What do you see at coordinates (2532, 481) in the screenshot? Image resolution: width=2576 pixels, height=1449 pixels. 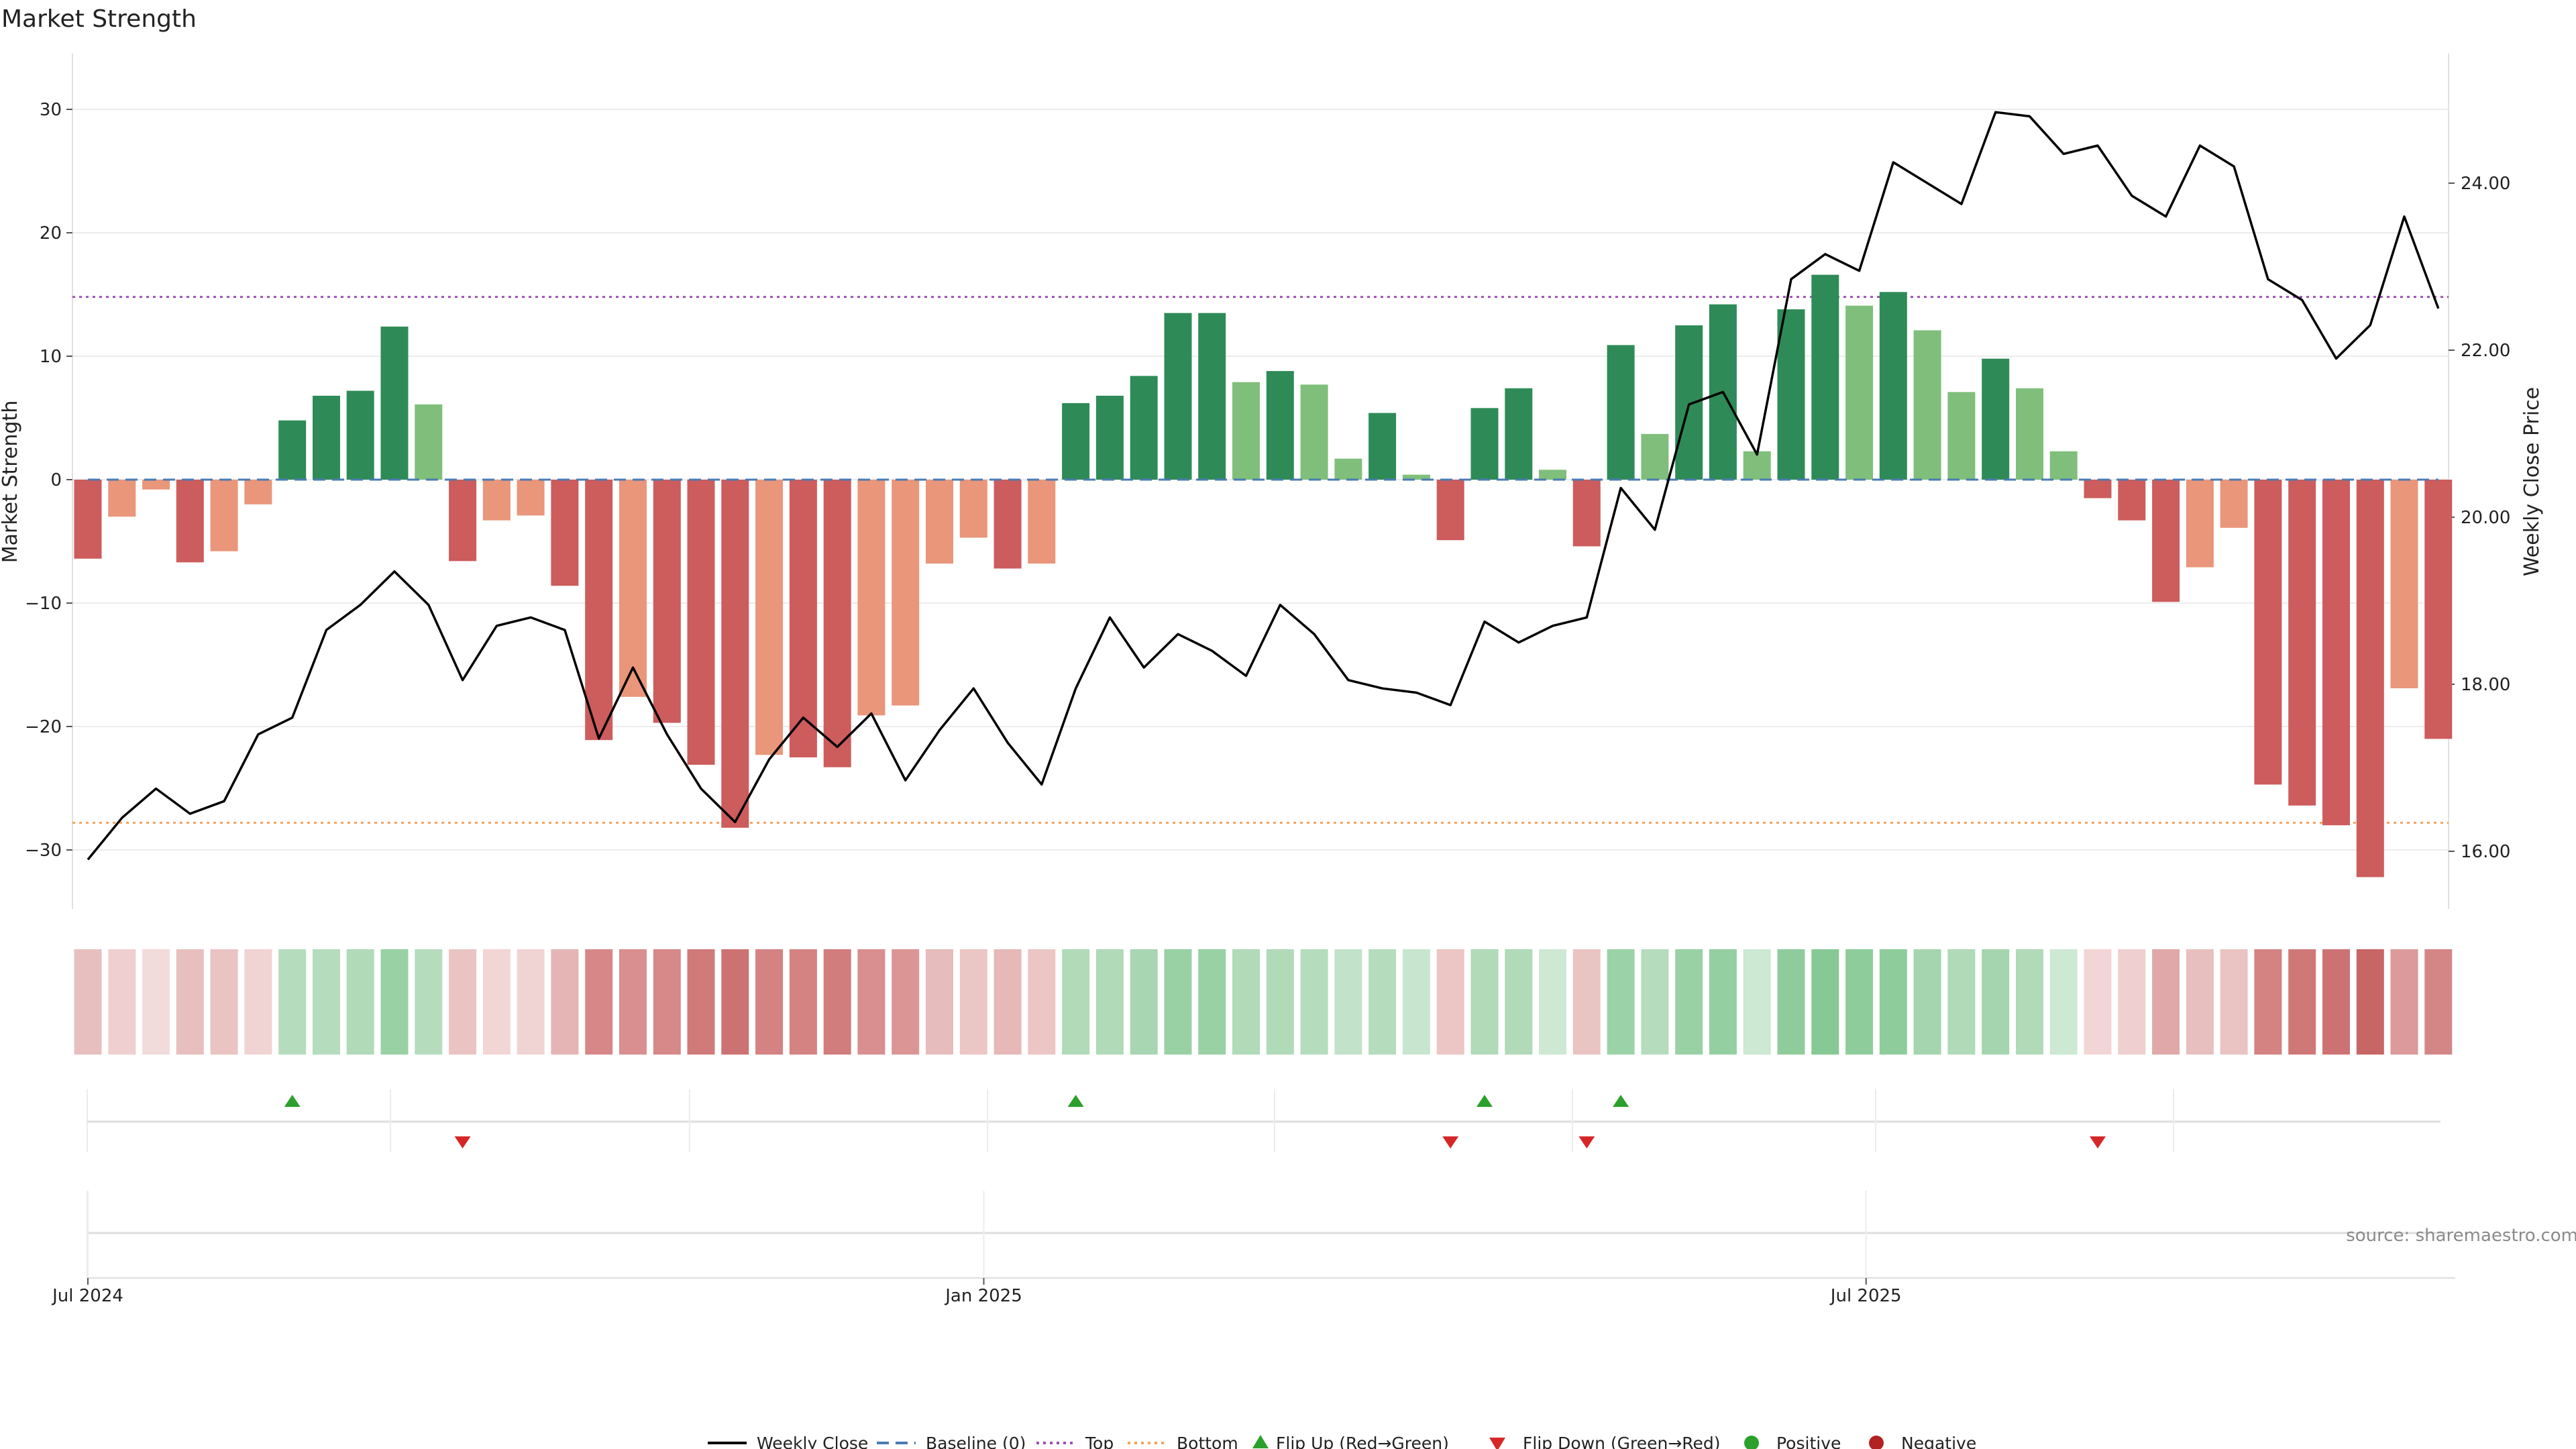 I see `y2-axis-label: Weekly Close Price` at bounding box center [2532, 481].